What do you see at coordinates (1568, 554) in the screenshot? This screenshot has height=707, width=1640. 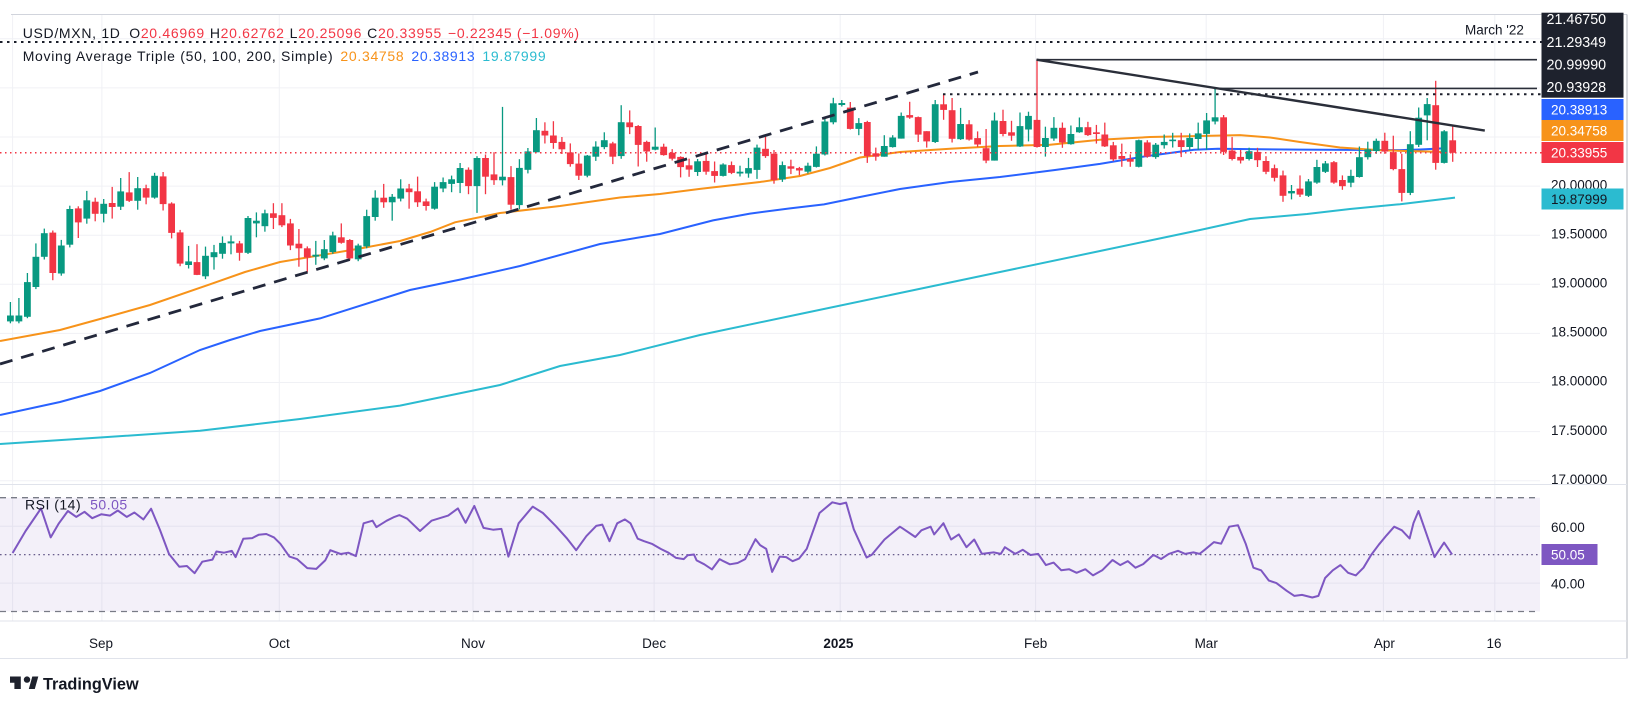 I see `svg-text: 50.05` at bounding box center [1568, 554].